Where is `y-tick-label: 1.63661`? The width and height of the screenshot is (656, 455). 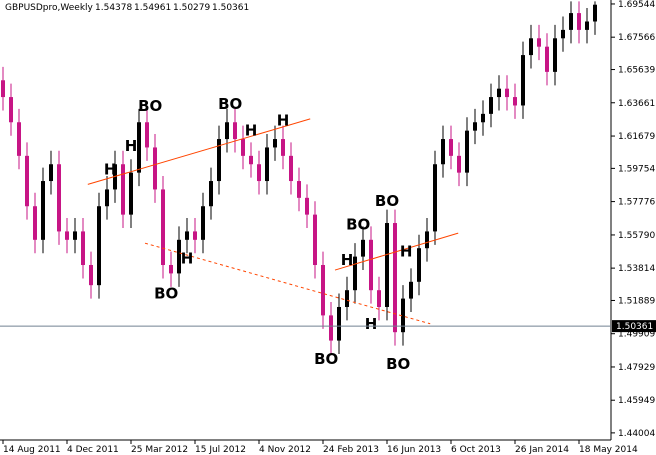
y-tick-label: 1.63661 is located at coordinates (636, 104).